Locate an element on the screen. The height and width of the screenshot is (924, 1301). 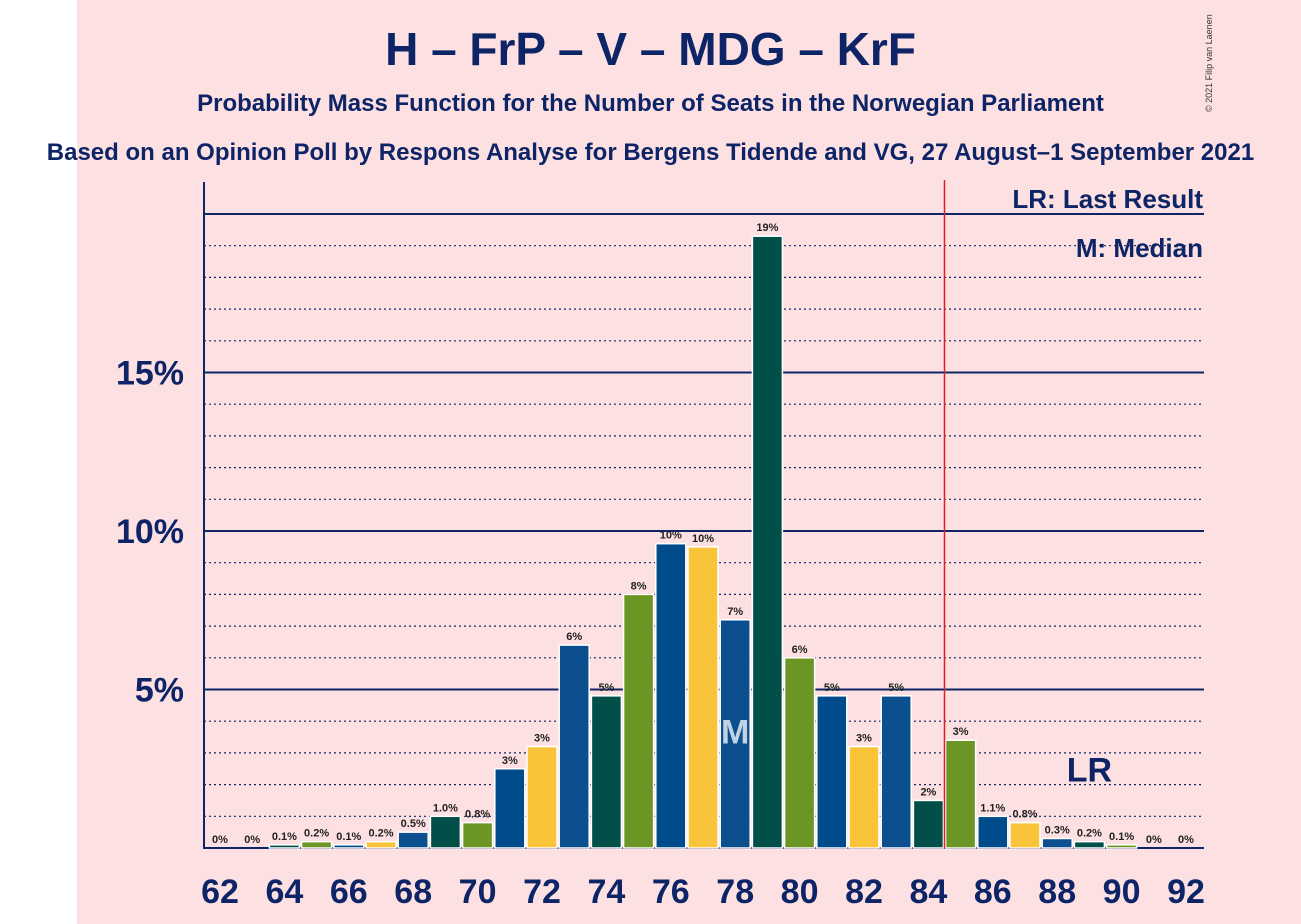
y-tick-label: 5% is located at coordinates (159, 691).